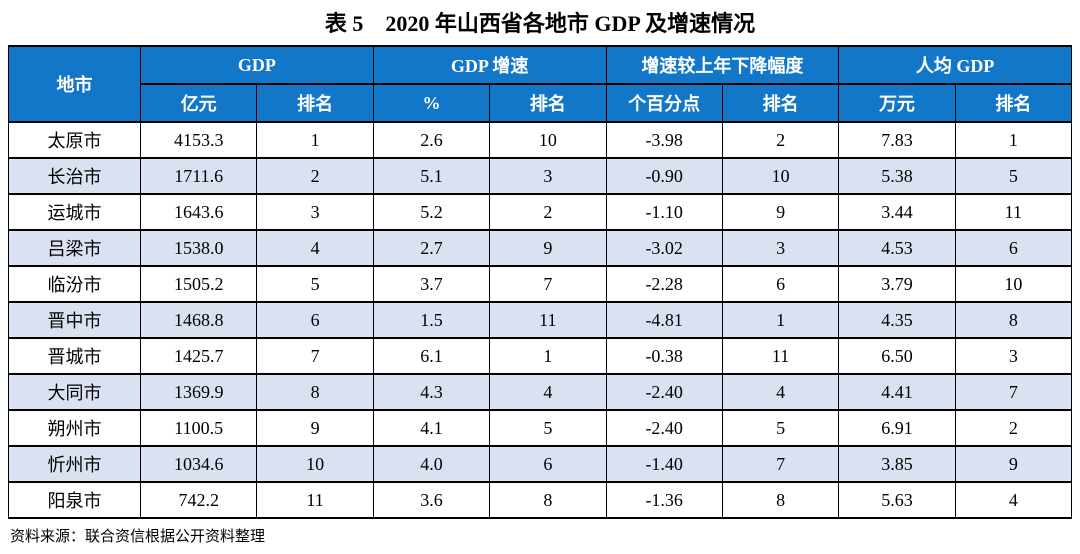 The width and height of the screenshot is (1080, 554). What do you see at coordinates (431, 320) in the screenshot?
I see `value-cell: 1.5` at bounding box center [431, 320].